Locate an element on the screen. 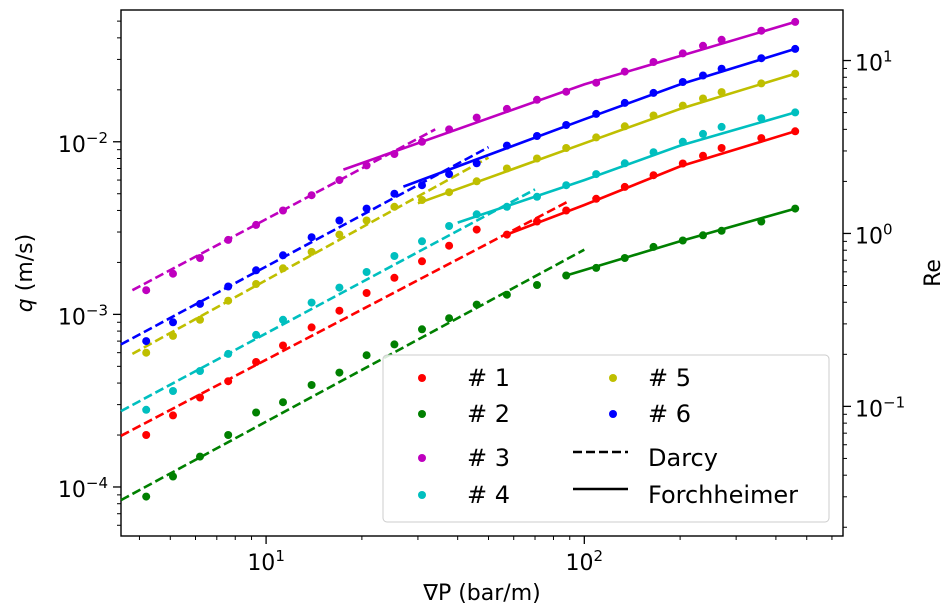 This screenshot has width=951, height=606. legend-label: # 2 is located at coordinates (488, 414).